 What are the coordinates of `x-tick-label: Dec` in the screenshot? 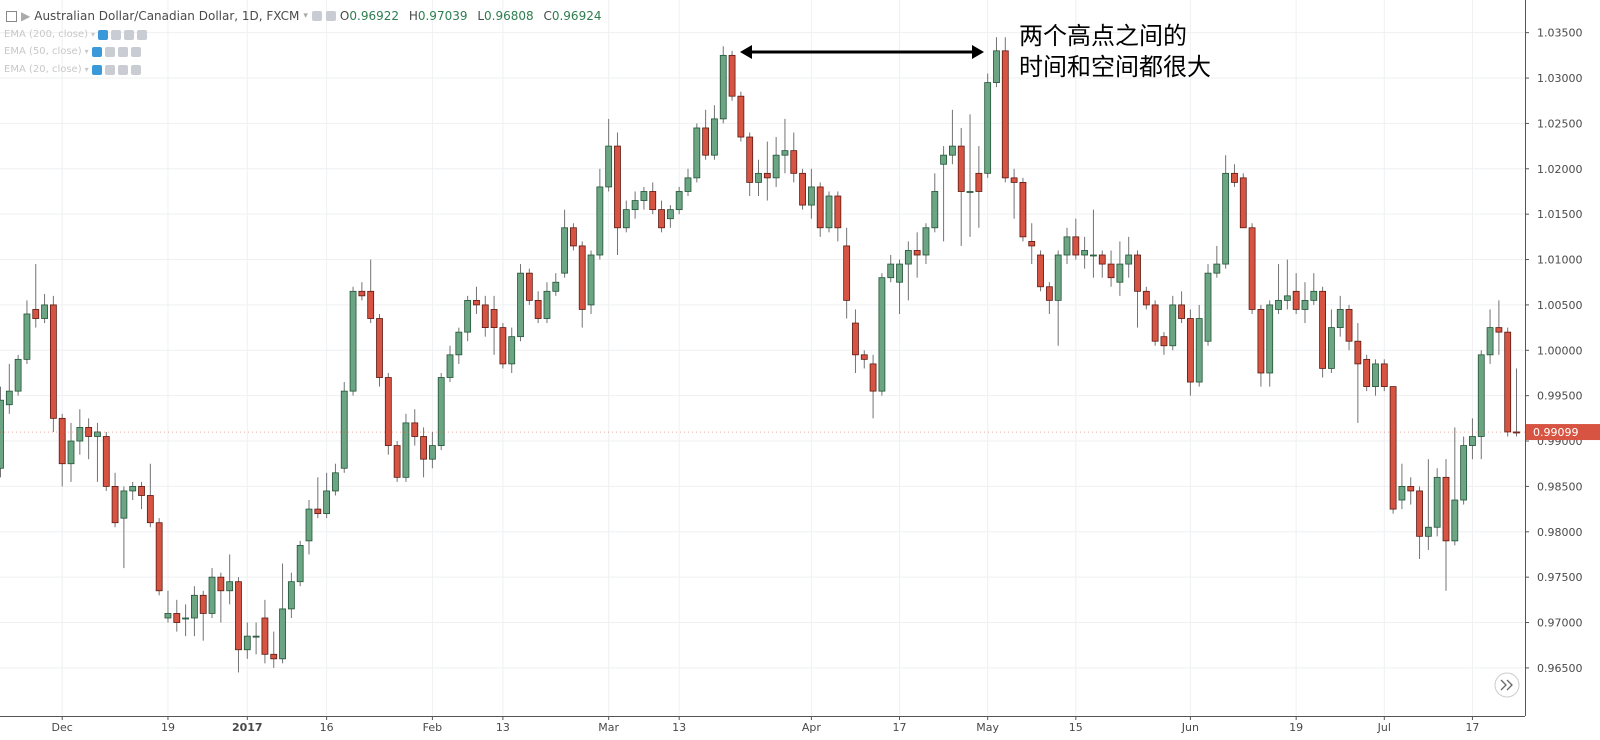 It's located at (62, 727).